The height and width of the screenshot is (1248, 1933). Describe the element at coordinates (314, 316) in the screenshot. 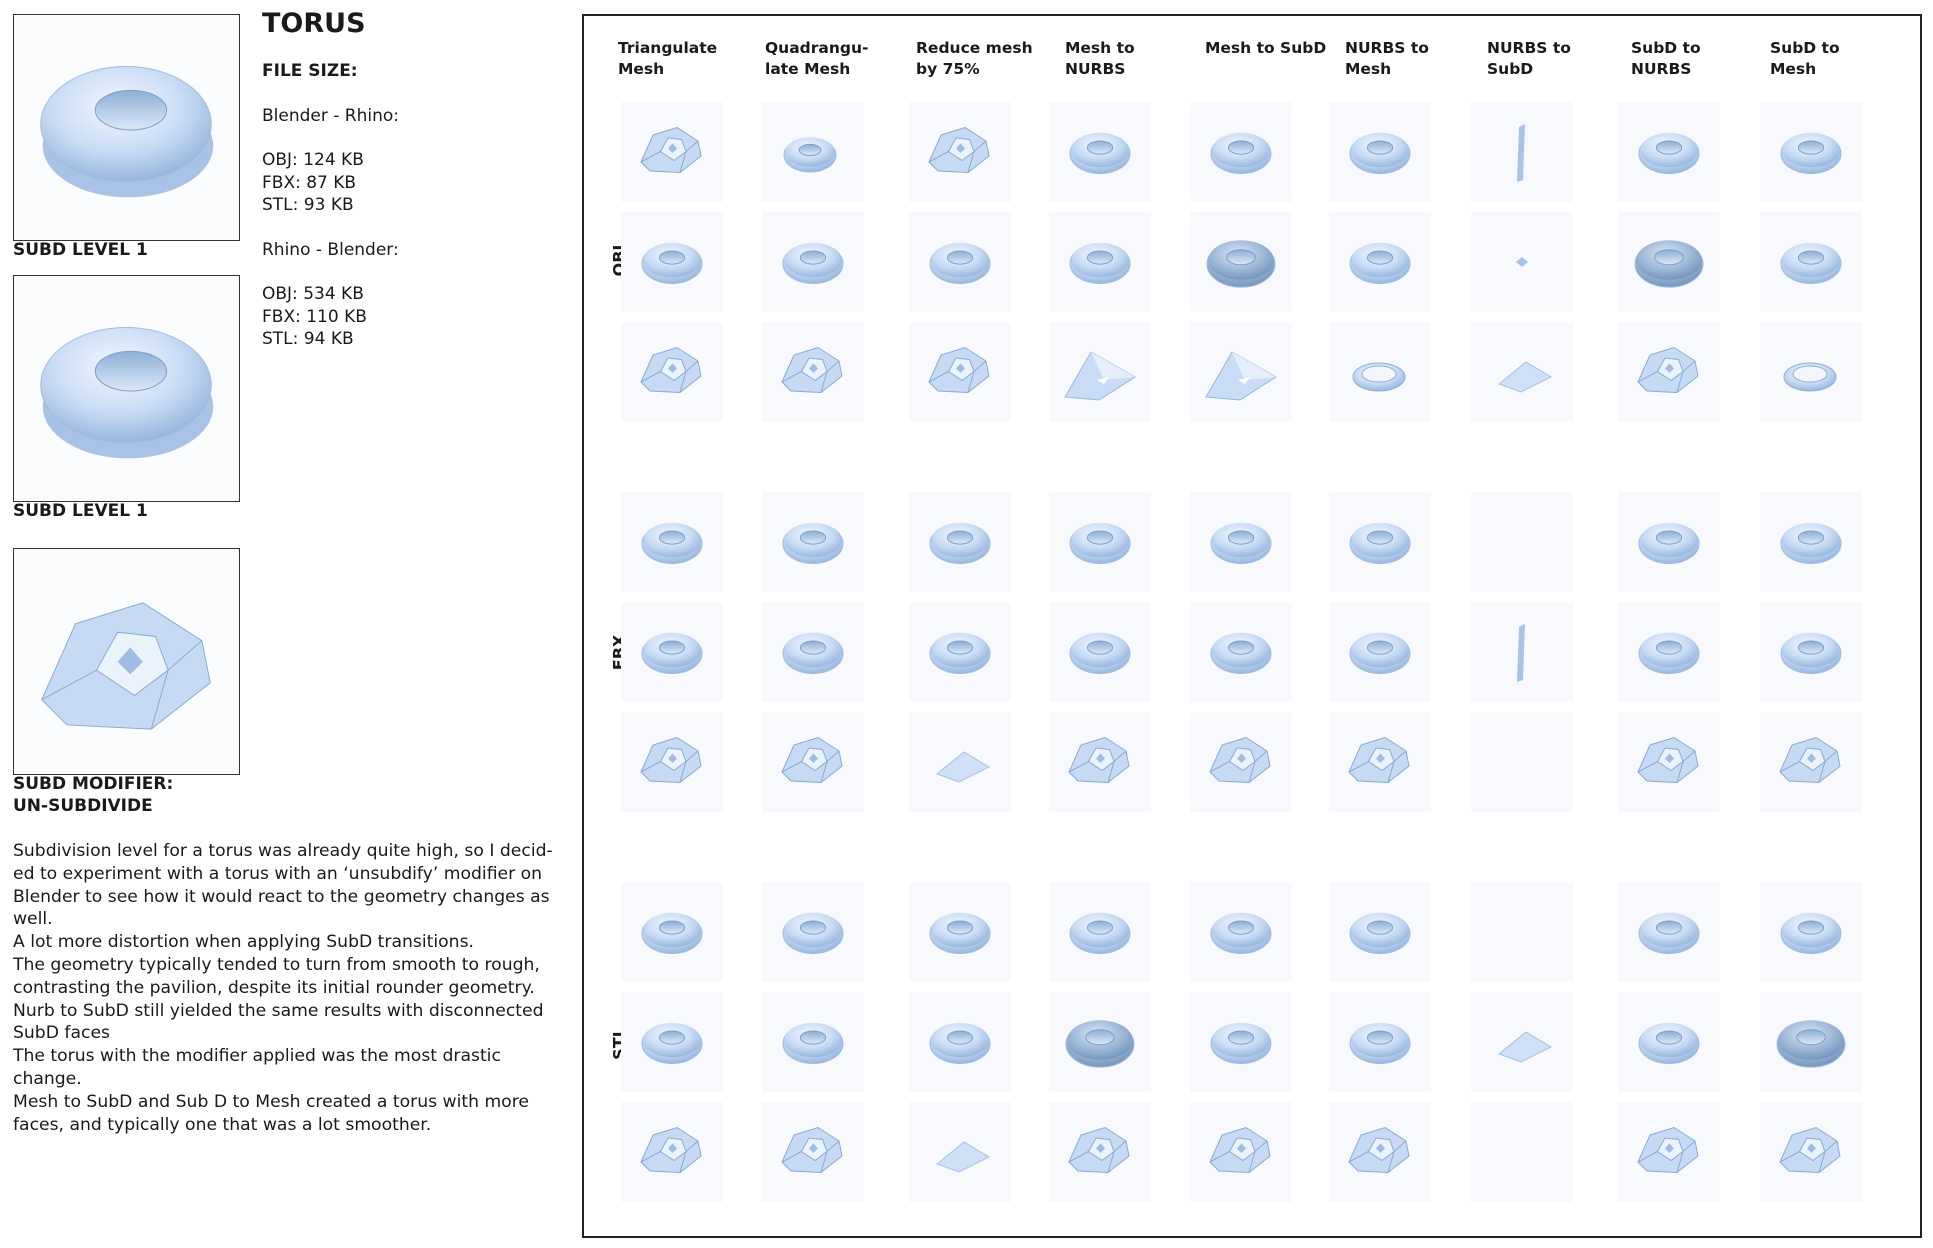

I see `file-size-line: FBX: 110 KB` at that location.